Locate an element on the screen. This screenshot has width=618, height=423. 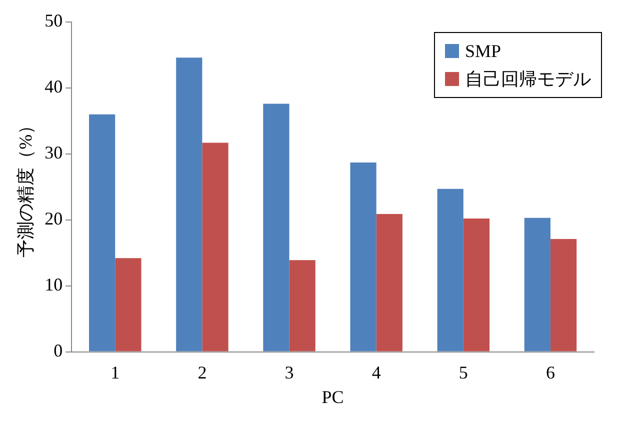
x-tick-label: 2 is located at coordinates (202, 372).